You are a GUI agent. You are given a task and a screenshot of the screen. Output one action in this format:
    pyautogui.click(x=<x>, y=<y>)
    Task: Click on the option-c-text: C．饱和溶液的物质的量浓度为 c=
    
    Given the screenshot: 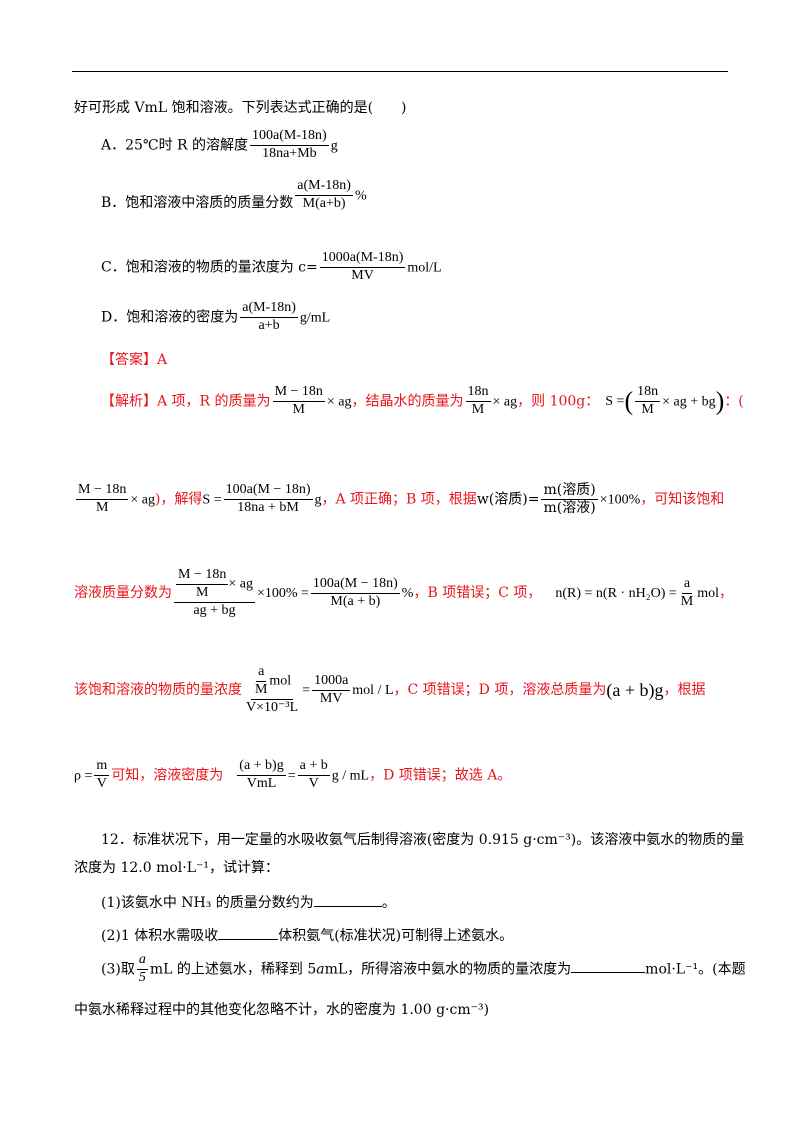 What is the action you would take?
    pyautogui.click(x=209, y=267)
    